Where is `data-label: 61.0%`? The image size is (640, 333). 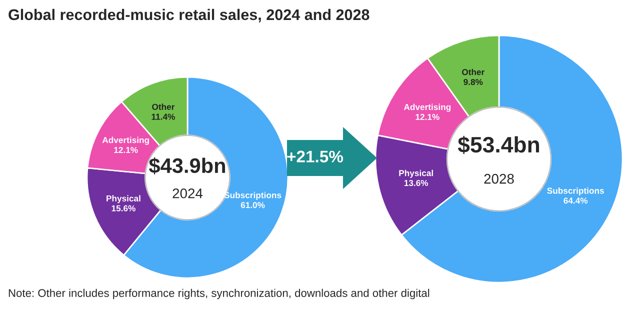
data-label: 61.0% is located at coordinates (252, 205).